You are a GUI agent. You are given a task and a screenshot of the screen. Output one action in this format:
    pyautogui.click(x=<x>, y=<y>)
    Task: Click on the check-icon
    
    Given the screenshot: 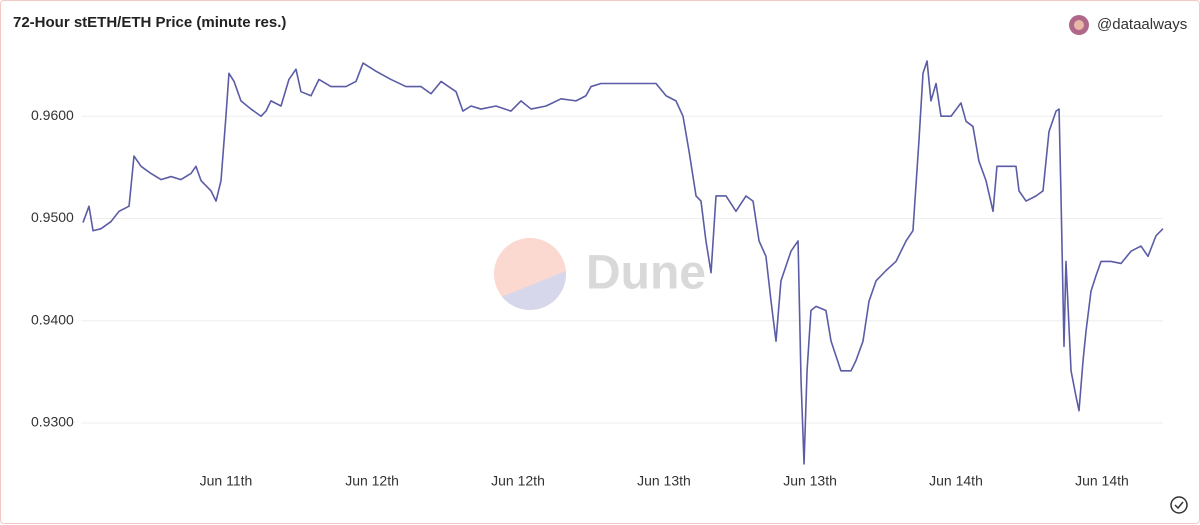 What is the action you would take?
    pyautogui.click(x=1179, y=505)
    